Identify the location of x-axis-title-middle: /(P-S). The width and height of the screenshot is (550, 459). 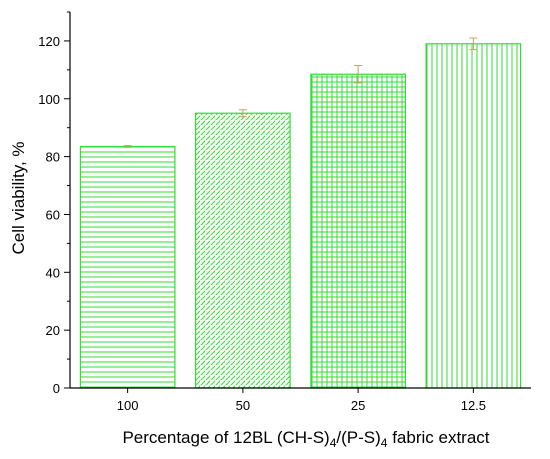
(358, 437).